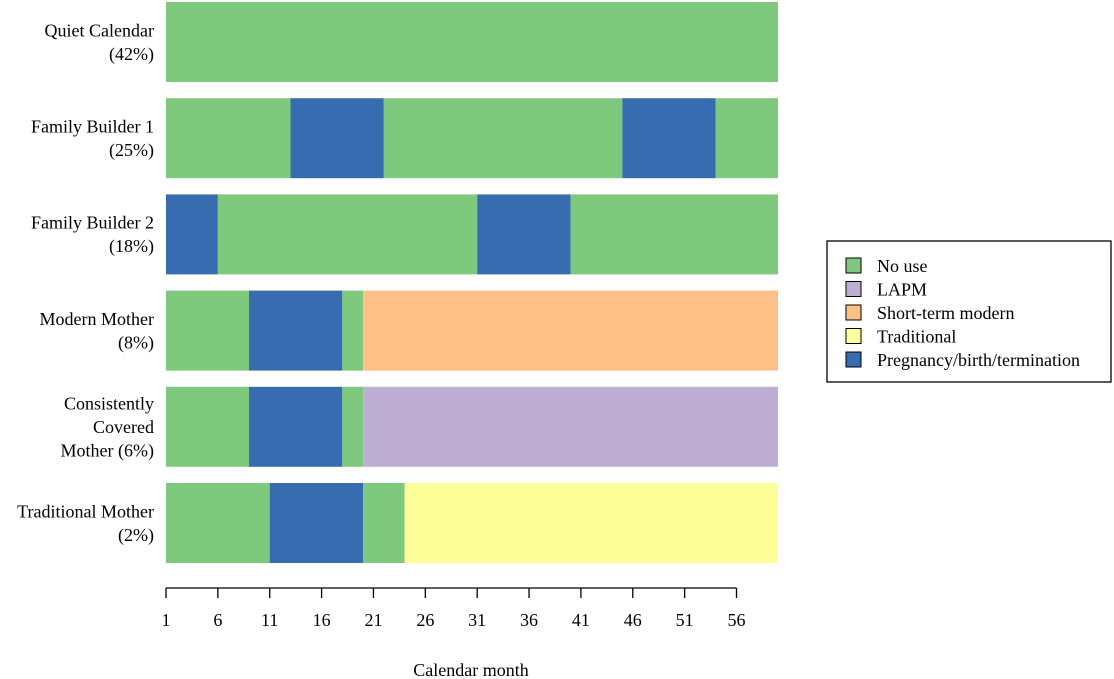 This screenshot has width=1114, height=679. I want to click on cluster-label: Family Builder 2, so click(92, 223).